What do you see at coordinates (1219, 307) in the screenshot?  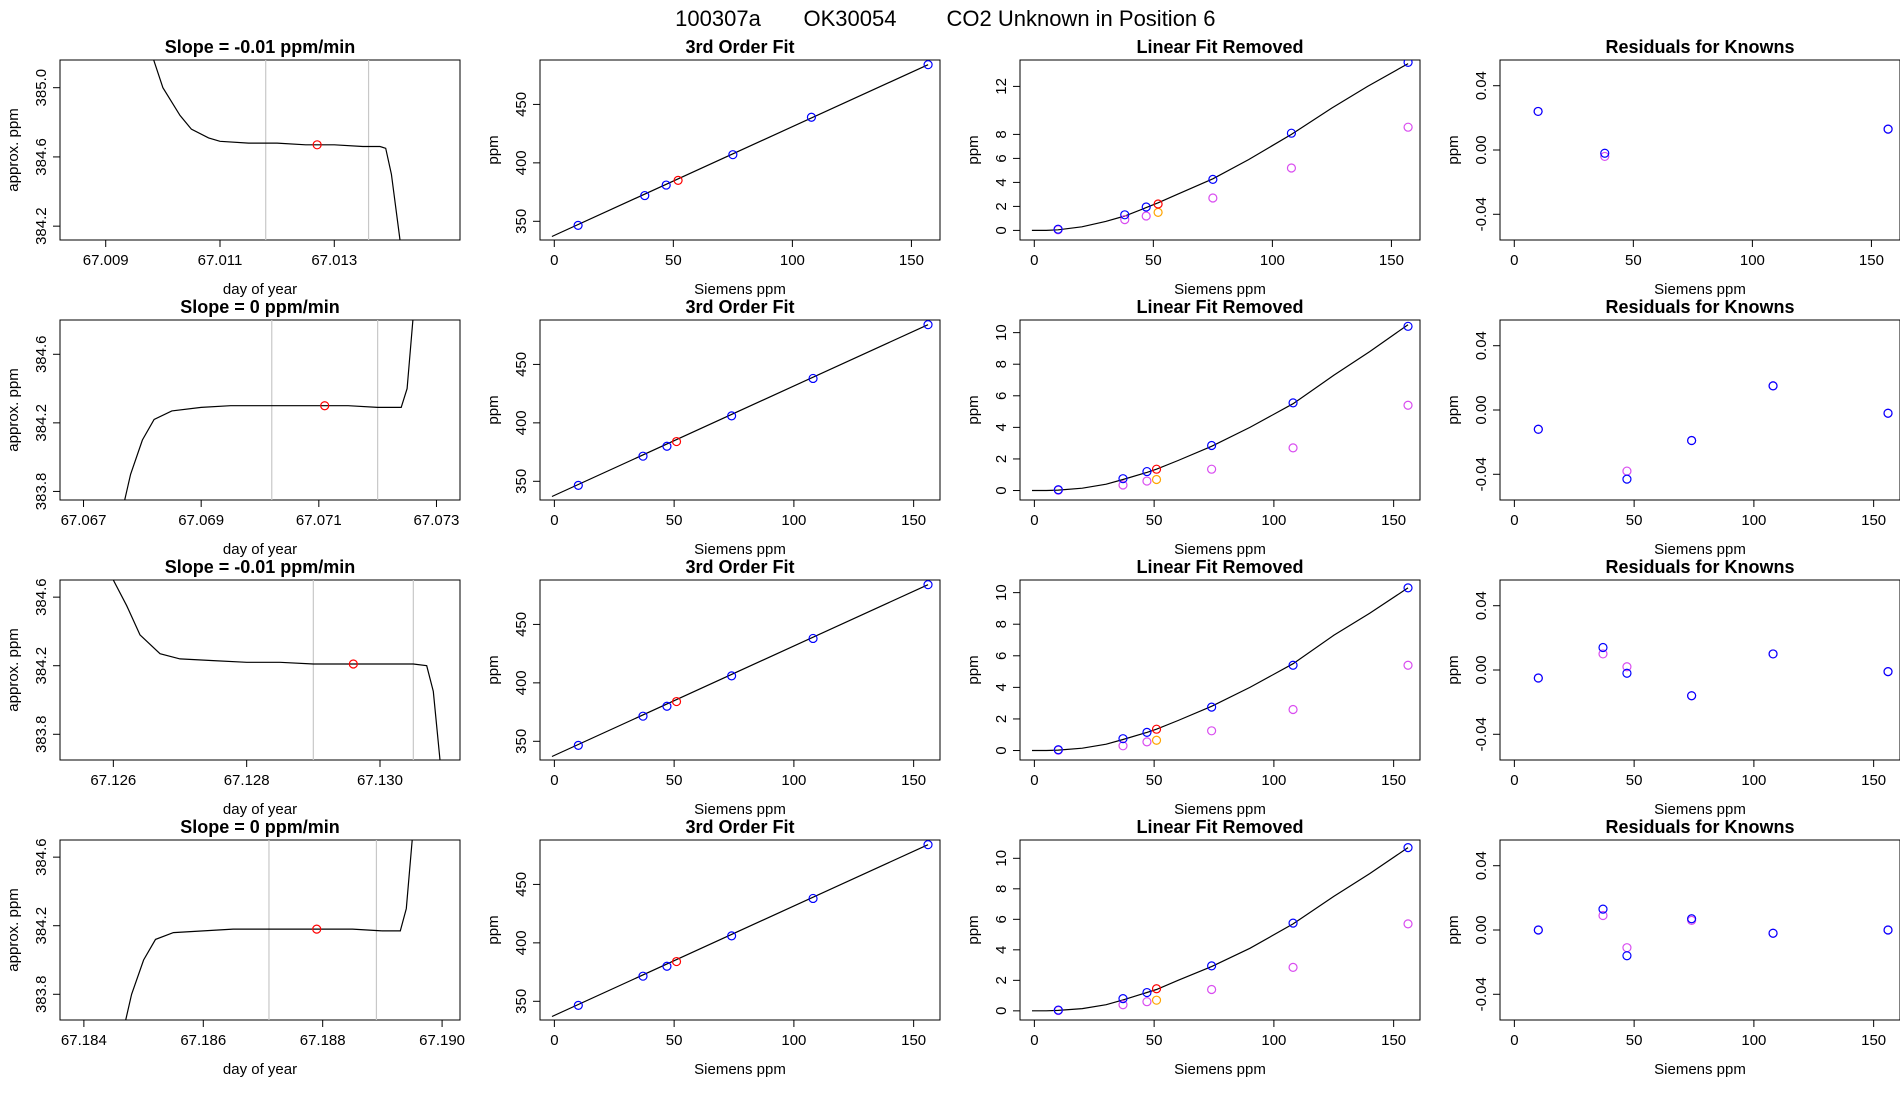 I see `chart-title: Linear Fit Removed` at bounding box center [1219, 307].